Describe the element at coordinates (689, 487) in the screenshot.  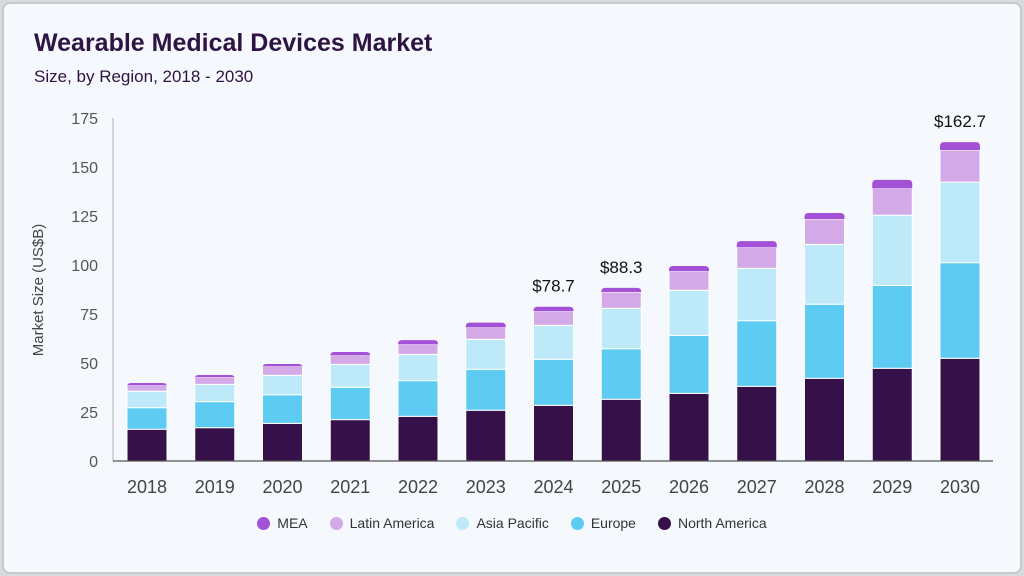
I see `x-tick-label: 2026` at that location.